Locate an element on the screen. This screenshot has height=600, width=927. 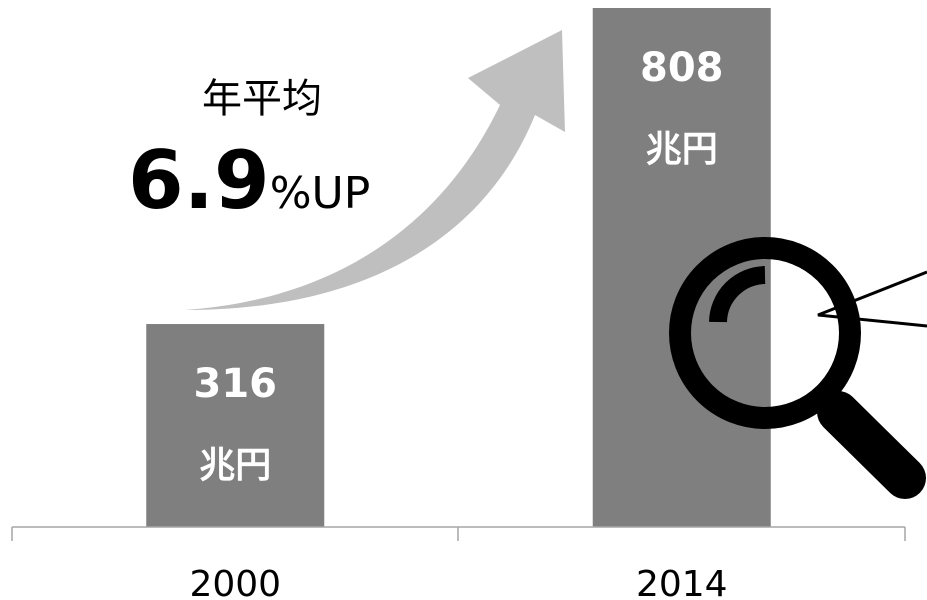
annotation-number: 6.9 is located at coordinates (199, 180).